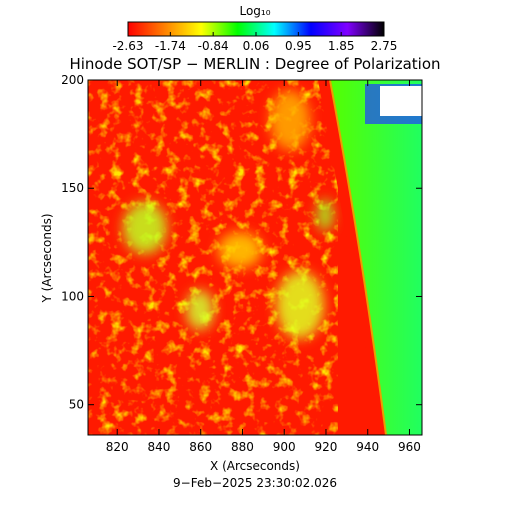  Describe the element at coordinates (76, 405) in the screenshot. I see `y-tick-label: 50` at that location.